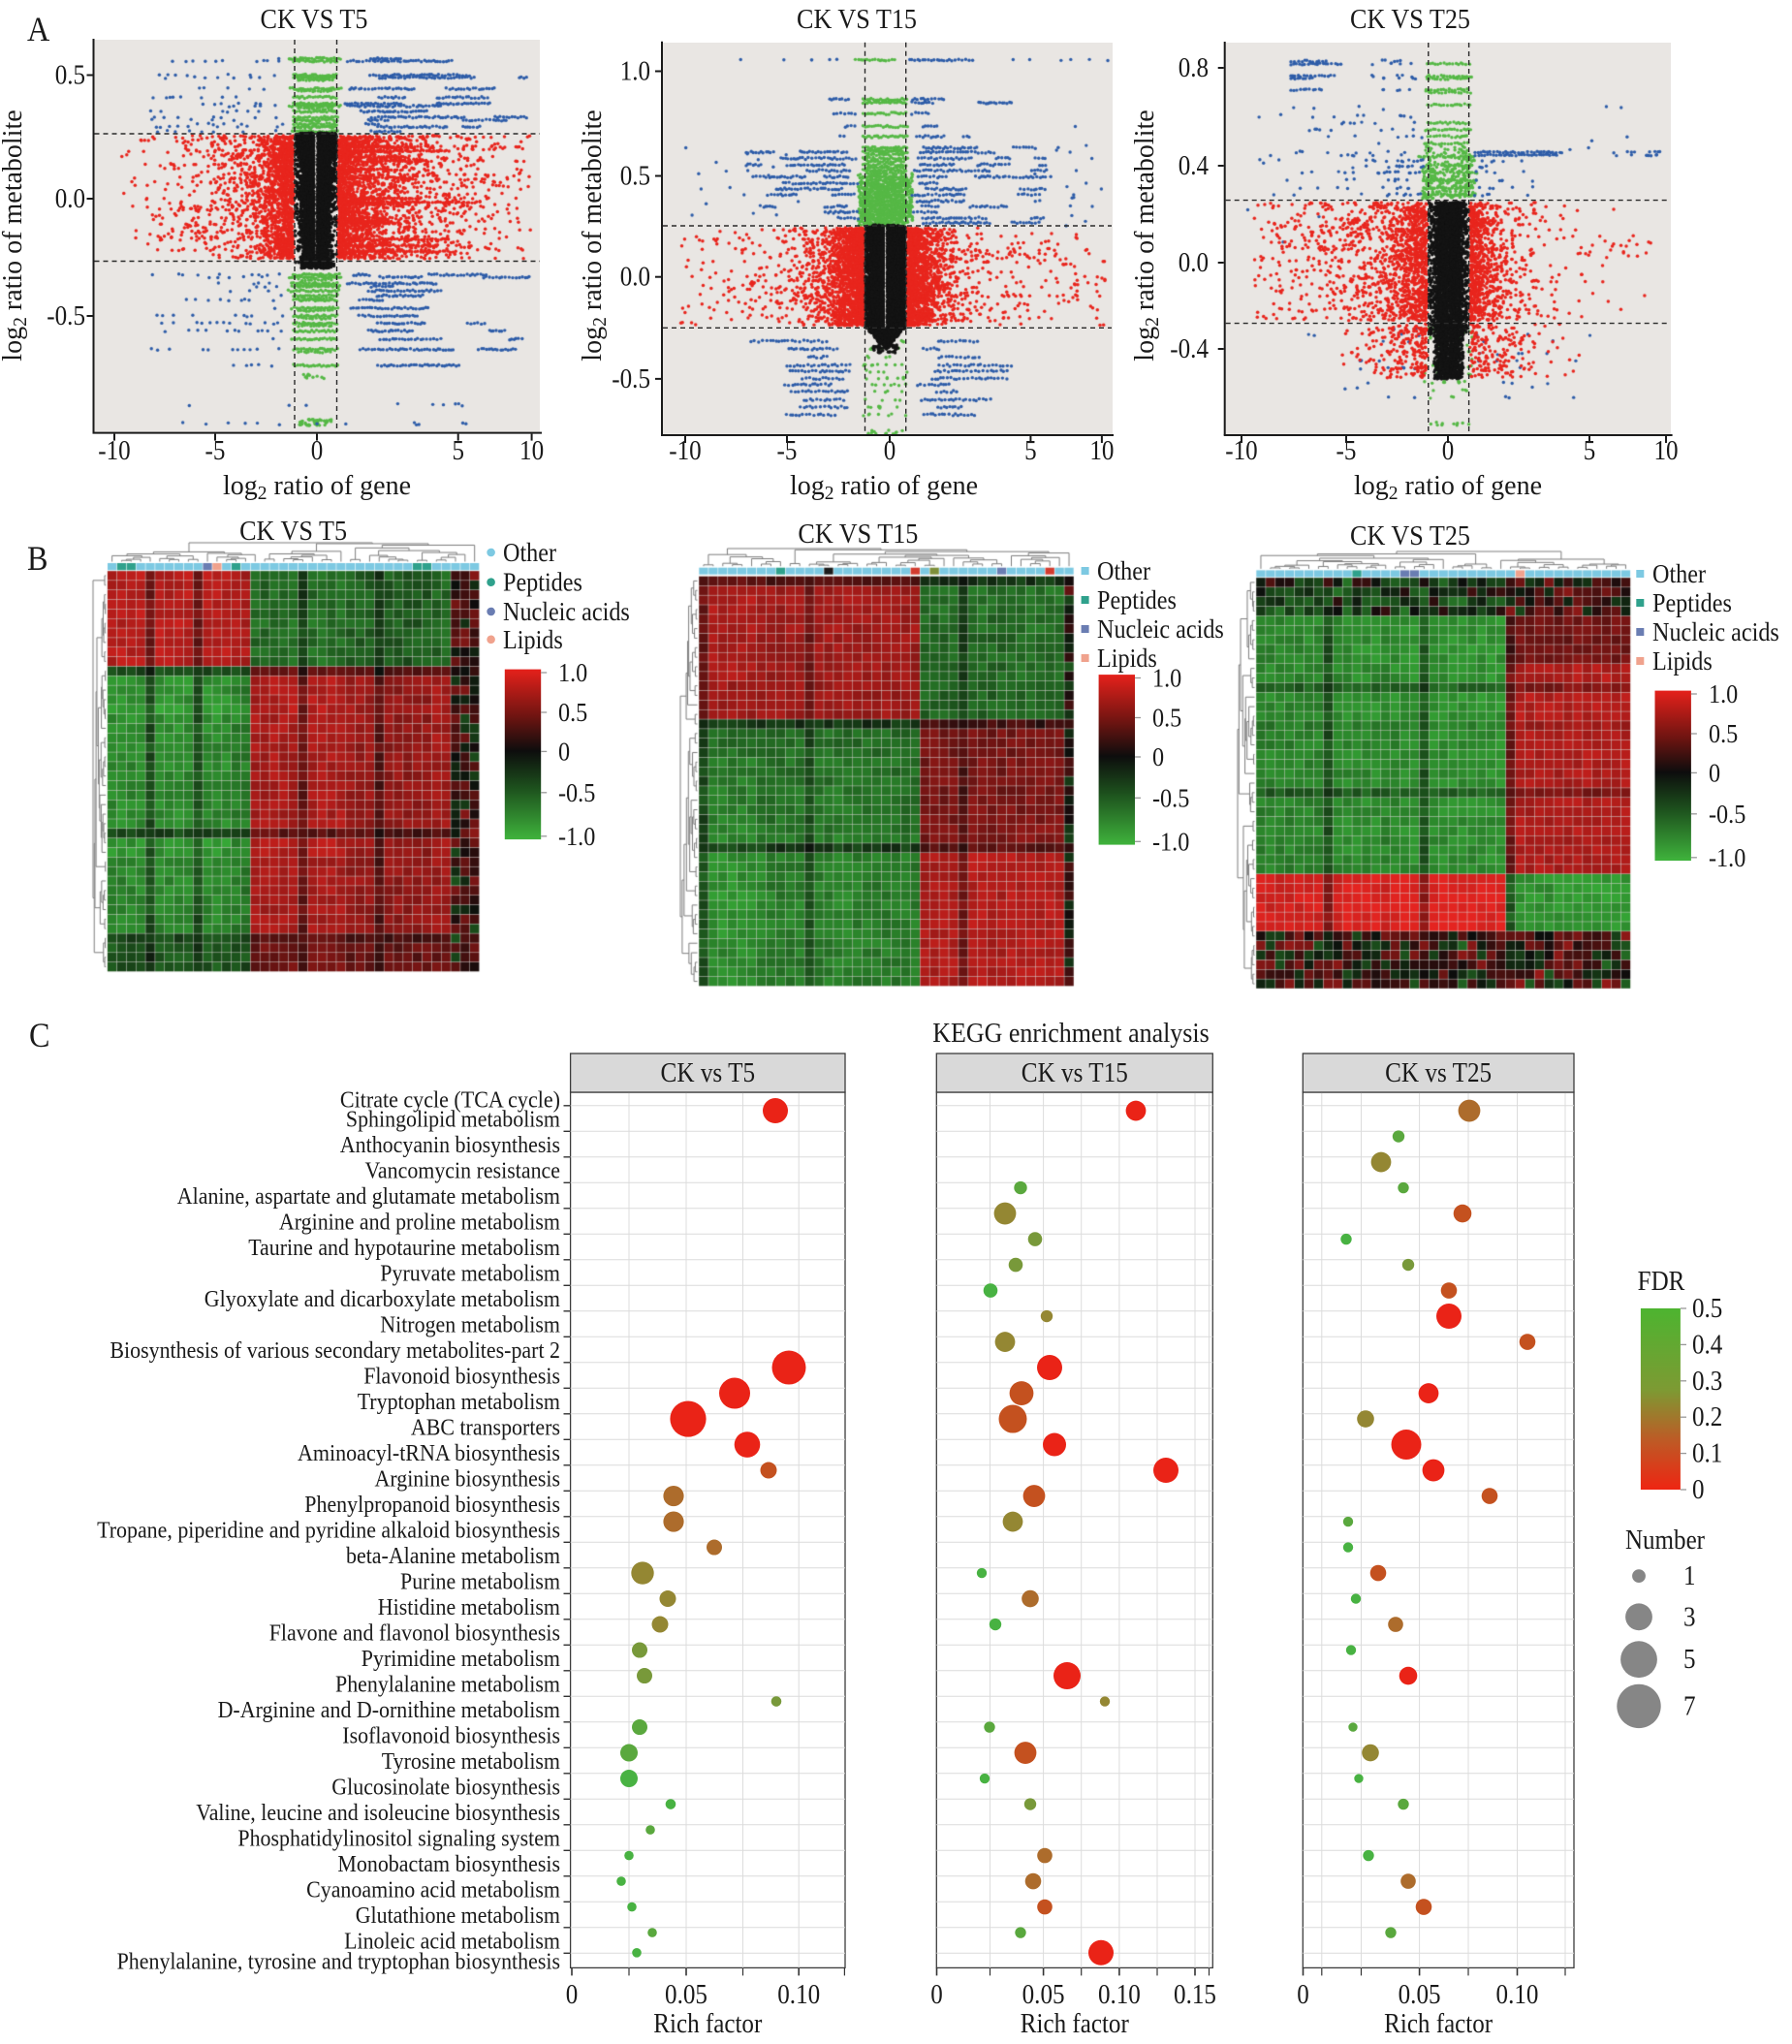 This screenshot has width=1792, height=2044. What do you see at coordinates (398, 1839) in the screenshot?
I see `svg-text:Phosphatidylinositol signaling: Phosphatidylinositol signaling system` at bounding box center [398, 1839].